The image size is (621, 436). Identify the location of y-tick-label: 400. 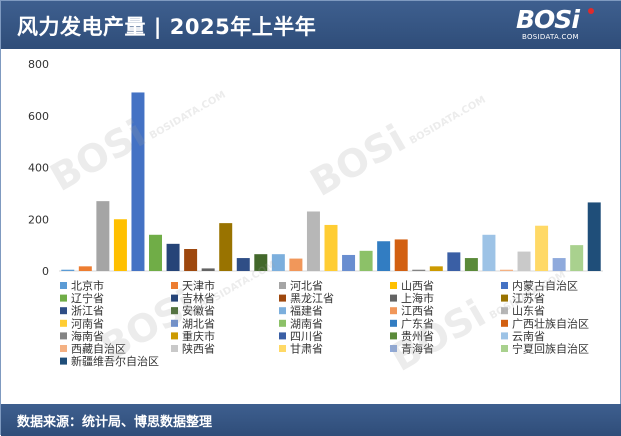
(38, 168).